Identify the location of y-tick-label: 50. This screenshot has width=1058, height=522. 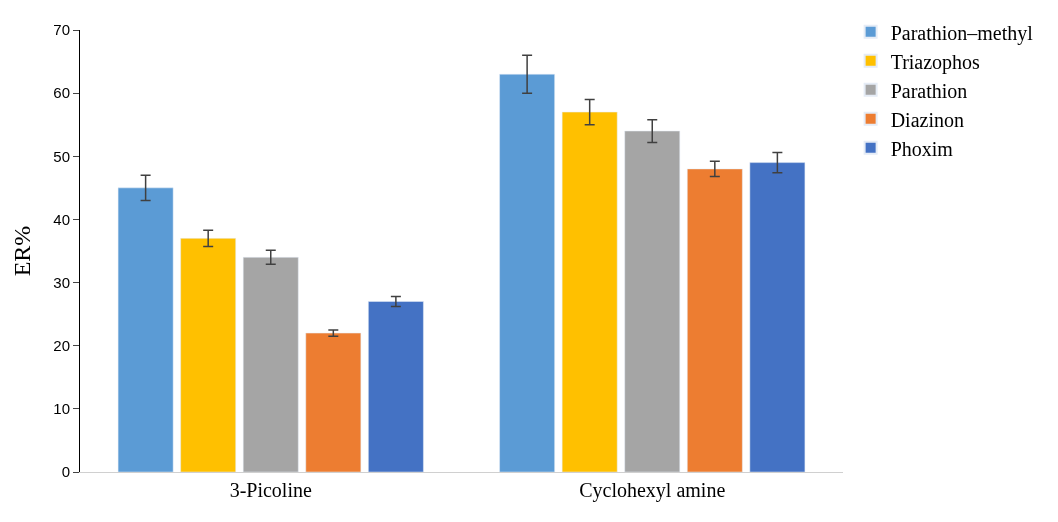
(61, 156).